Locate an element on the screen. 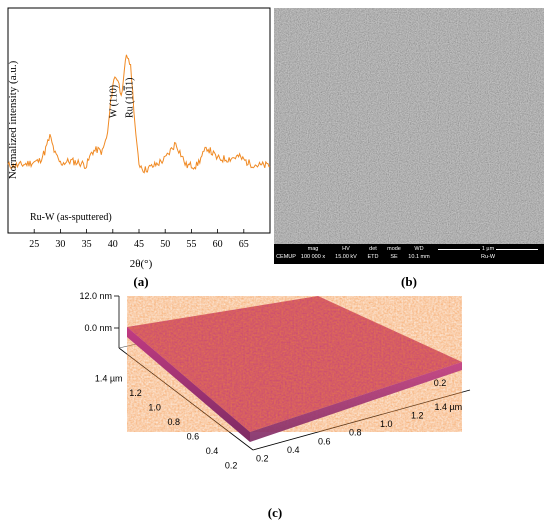 This screenshot has height=525, width=550. afm-right-axis is located at coordinates (361, 420).